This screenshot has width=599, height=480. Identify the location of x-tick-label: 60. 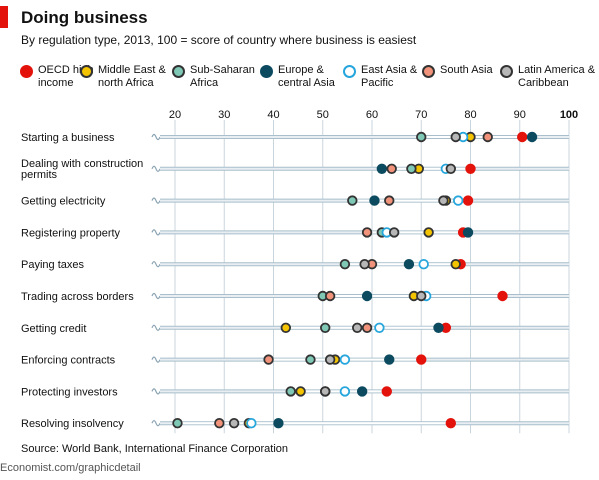
(372, 115).